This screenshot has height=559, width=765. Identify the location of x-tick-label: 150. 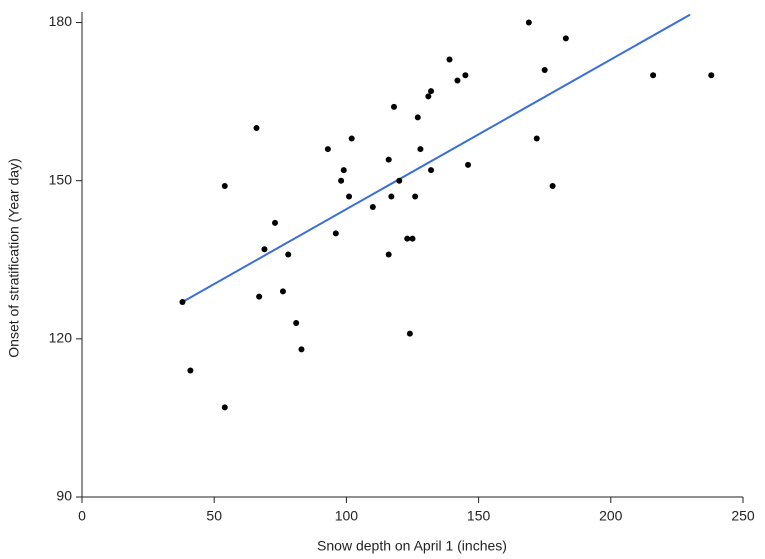
(479, 516).